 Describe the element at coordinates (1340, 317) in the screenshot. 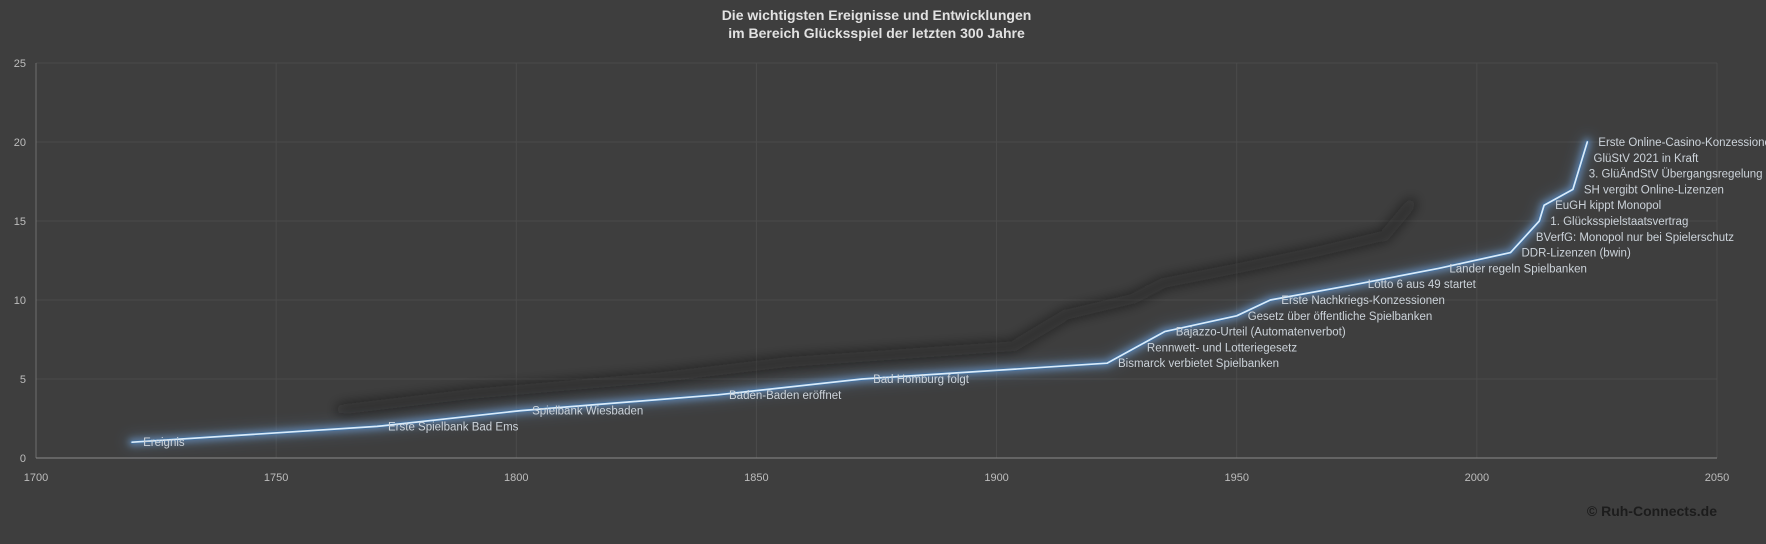

I see `event-label: Gesetz über öffentliche Spielbanken` at that location.